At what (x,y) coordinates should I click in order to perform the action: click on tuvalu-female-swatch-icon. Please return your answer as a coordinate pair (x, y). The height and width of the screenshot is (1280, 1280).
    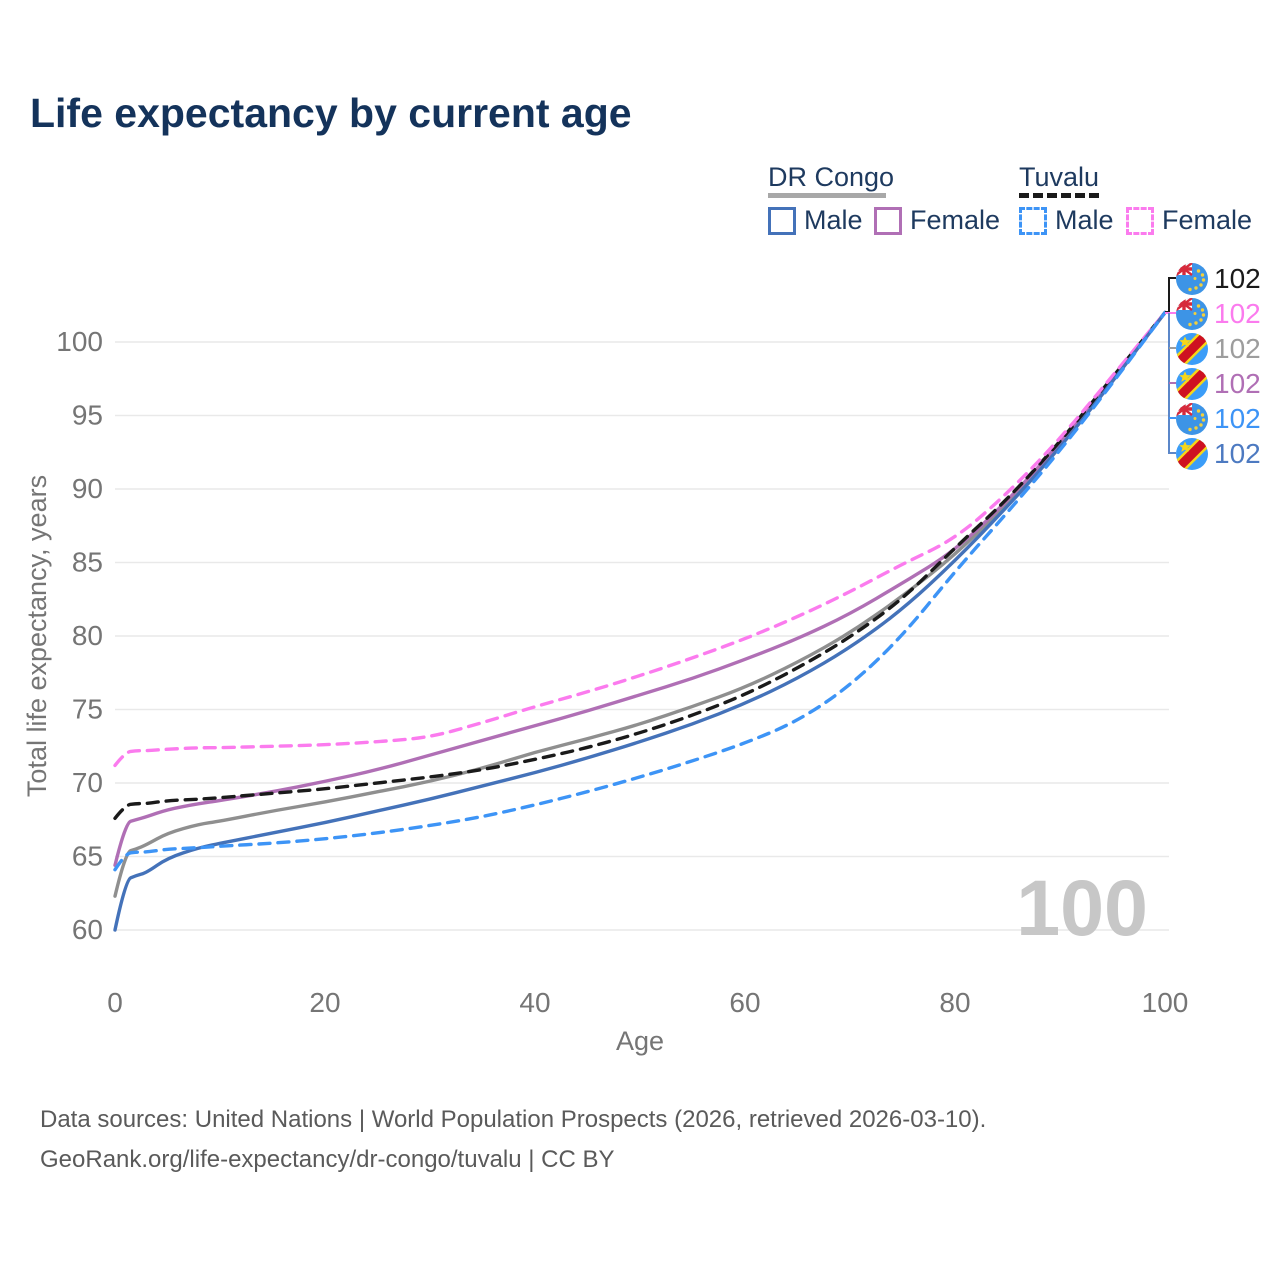
    Looking at the image, I should click on (1140, 220).